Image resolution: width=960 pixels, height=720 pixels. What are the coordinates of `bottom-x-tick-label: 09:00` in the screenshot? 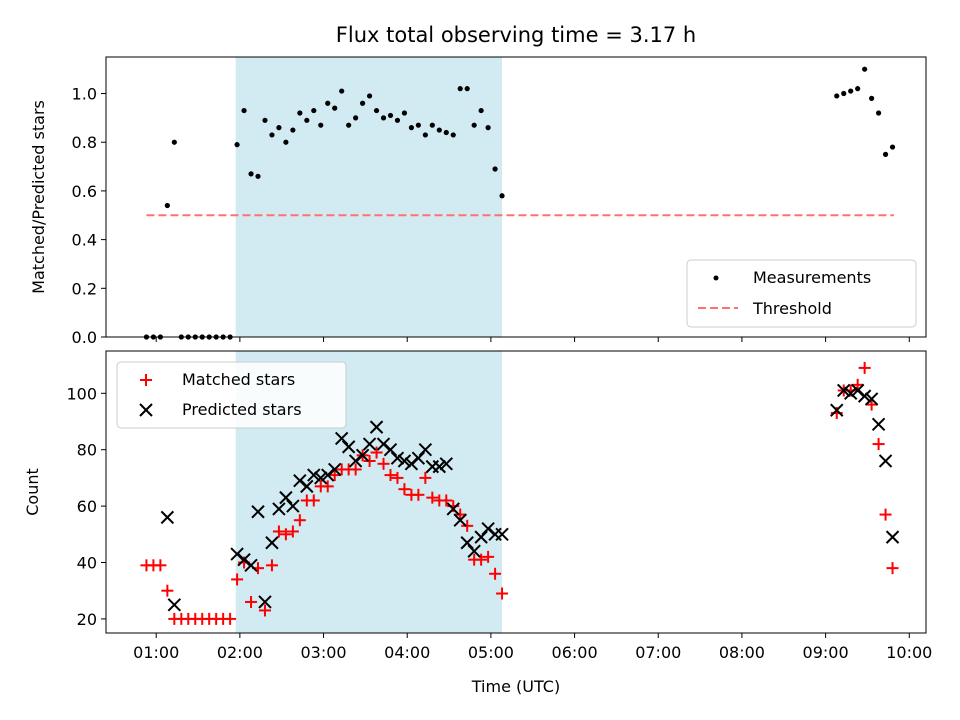 It's located at (826, 652).